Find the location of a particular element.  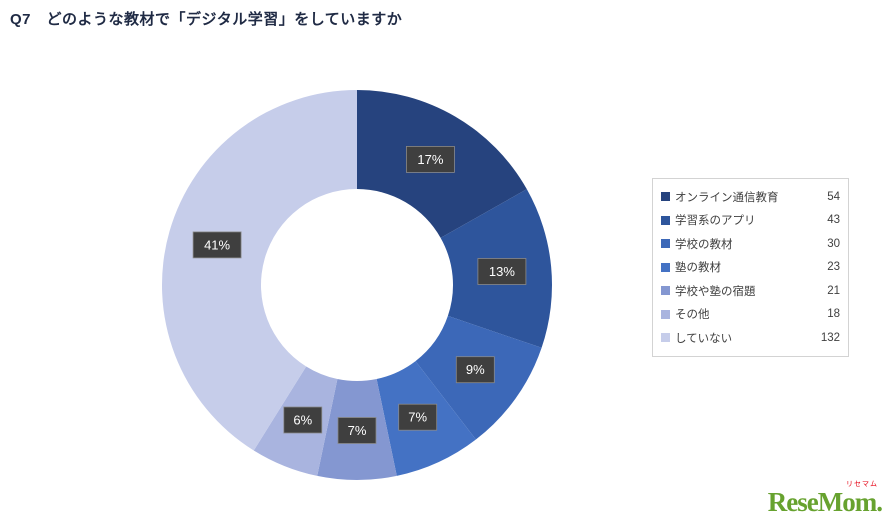

legend-value: 23 is located at coordinates (833, 267).